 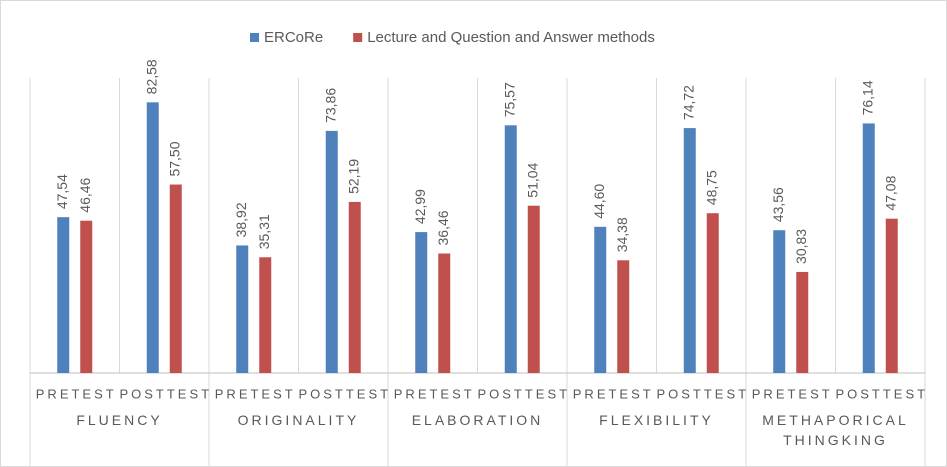 What do you see at coordinates (622, 234) in the screenshot?
I see `data-label: 34,38` at bounding box center [622, 234].